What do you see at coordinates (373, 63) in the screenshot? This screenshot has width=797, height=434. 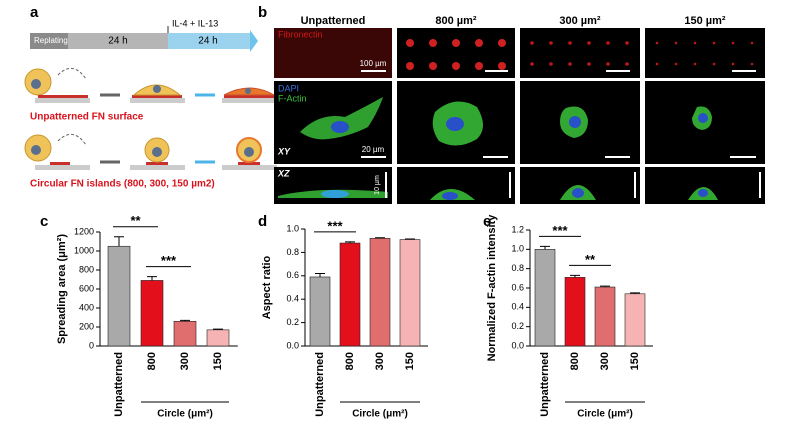 I see `scale-label: 100 µm` at bounding box center [373, 63].